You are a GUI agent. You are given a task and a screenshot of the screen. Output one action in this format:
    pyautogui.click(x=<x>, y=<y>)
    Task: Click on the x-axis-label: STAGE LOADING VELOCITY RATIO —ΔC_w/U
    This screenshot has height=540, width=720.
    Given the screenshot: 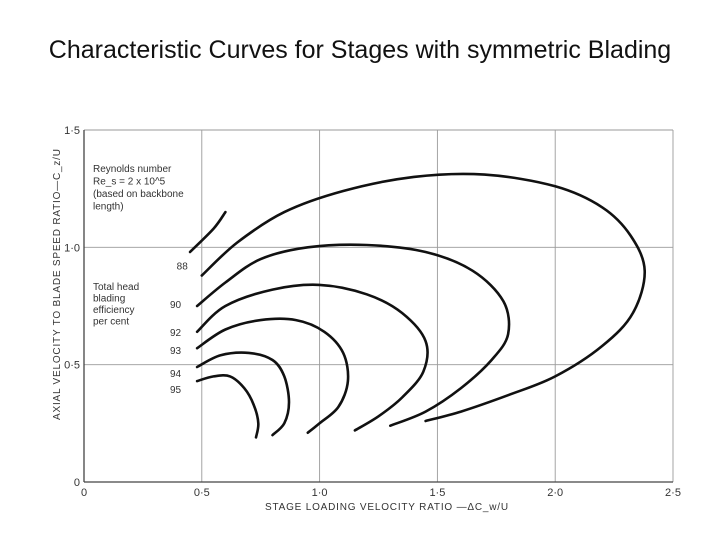 What is the action you would take?
    pyautogui.click(x=387, y=507)
    